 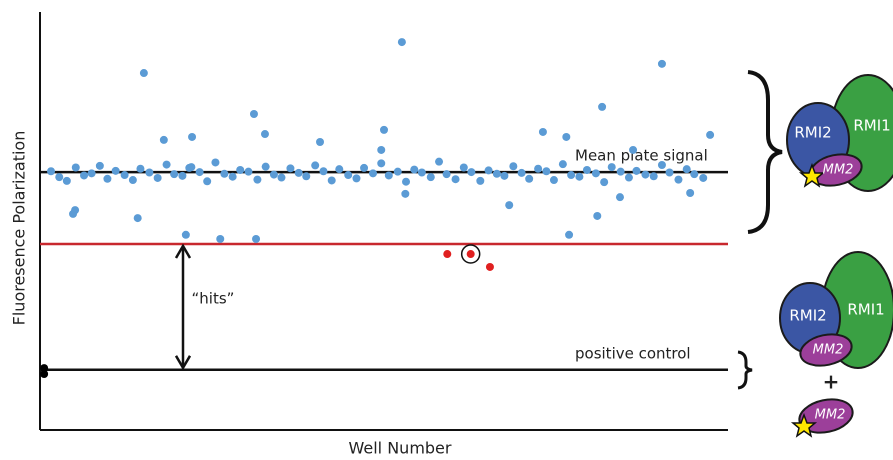 I want to click on mm2-shape, so click(x=826, y=350).